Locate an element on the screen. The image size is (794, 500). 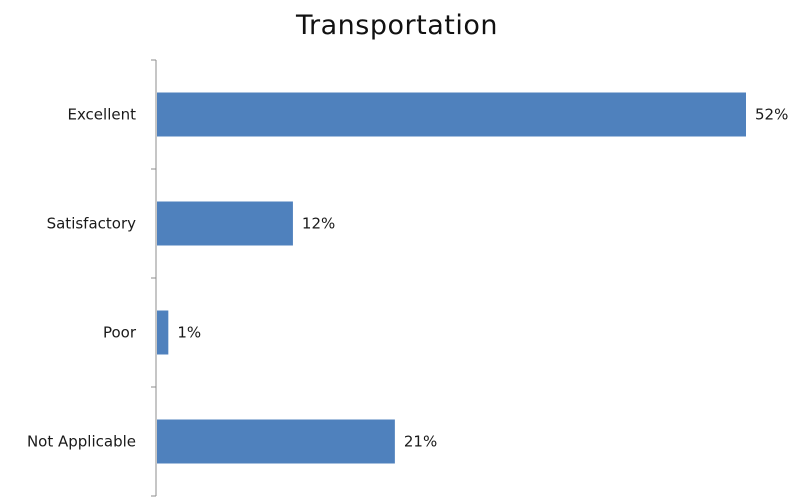
data-label: 12% is located at coordinates (318, 224).